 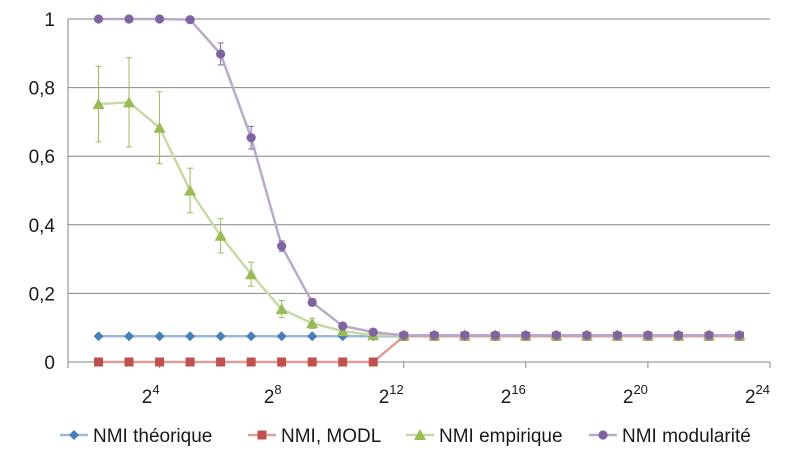 I want to click on x-tick-label: 24, so click(x=151, y=395).